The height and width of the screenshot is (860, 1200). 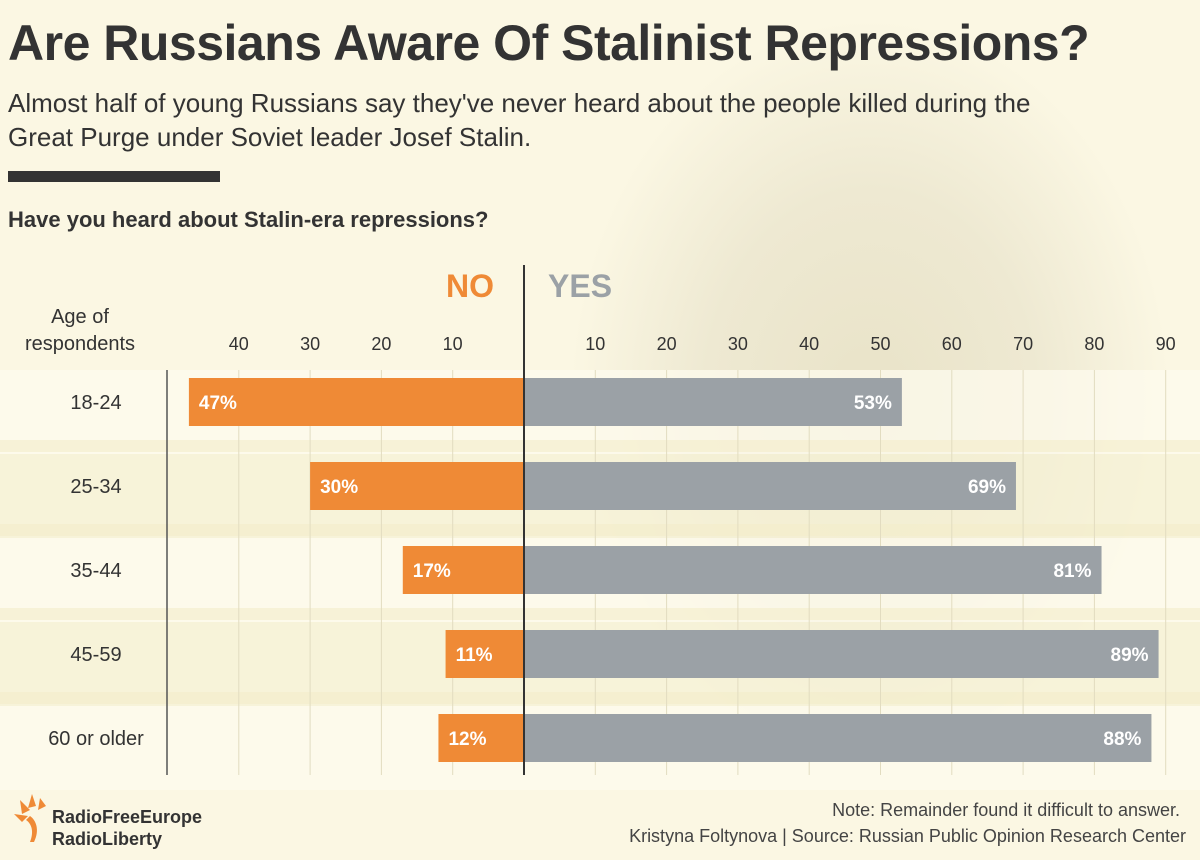 I want to click on category-label: 35-44, so click(x=95, y=571).